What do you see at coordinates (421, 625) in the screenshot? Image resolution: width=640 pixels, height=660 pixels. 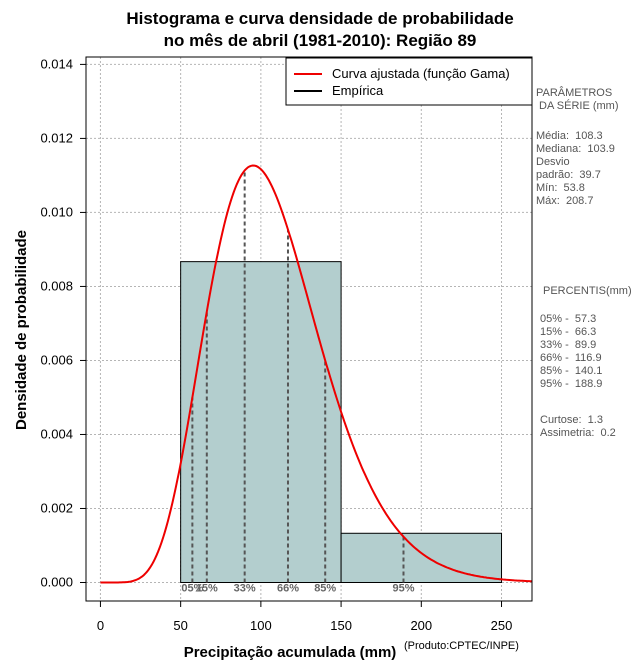 I see `x-tick-label: 200` at bounding box center [421, 625].